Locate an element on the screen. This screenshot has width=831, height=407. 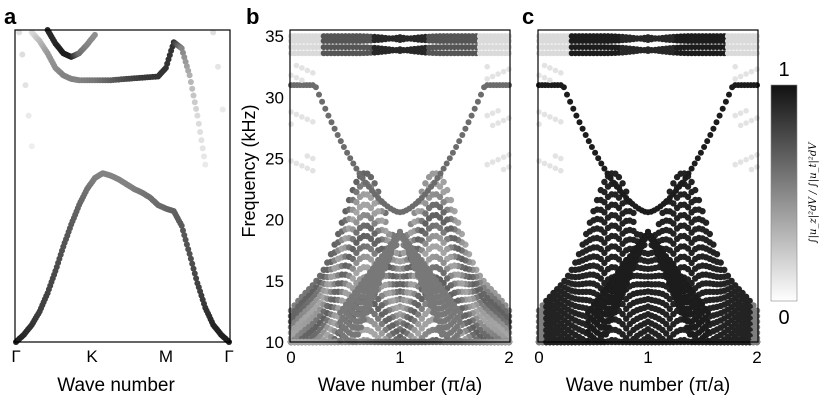
panel-a-xtick-gamma-right: Γ is located at coordinates (228, 356).